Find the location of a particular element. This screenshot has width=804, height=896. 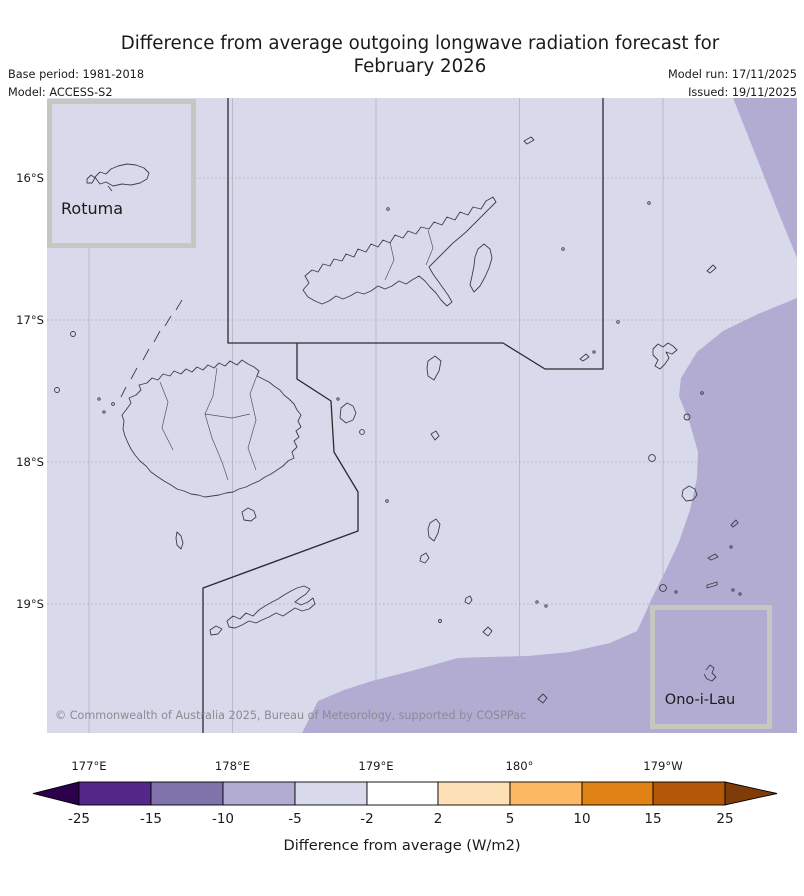

y-tick-19s: 19°S is located at coordinates (30, 604).